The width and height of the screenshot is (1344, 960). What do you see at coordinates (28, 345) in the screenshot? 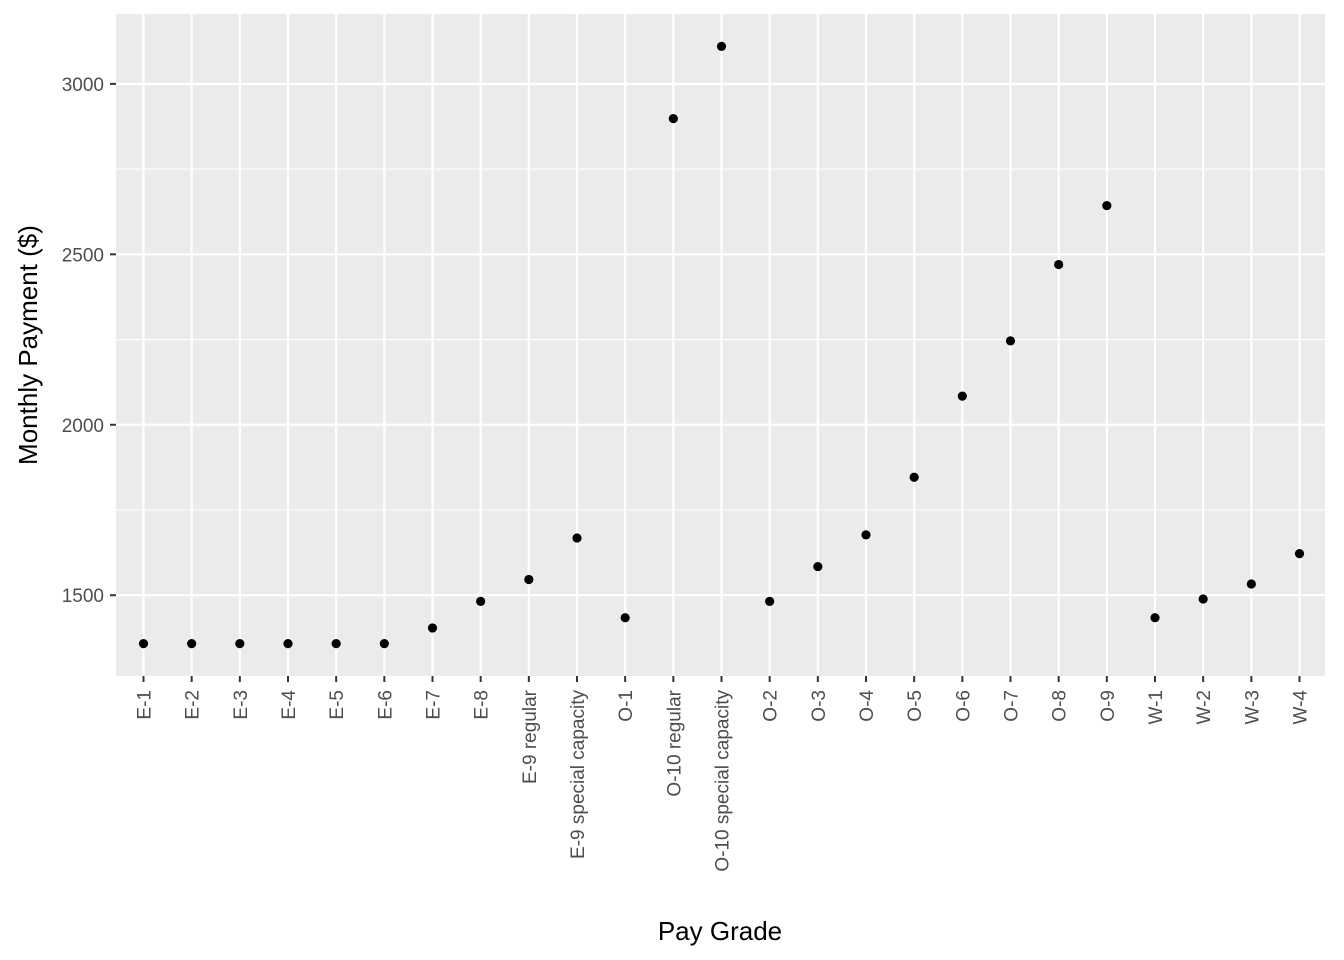
I see `y-axis-title: Monthly Payment ($)` at bounding box center [28, 345].